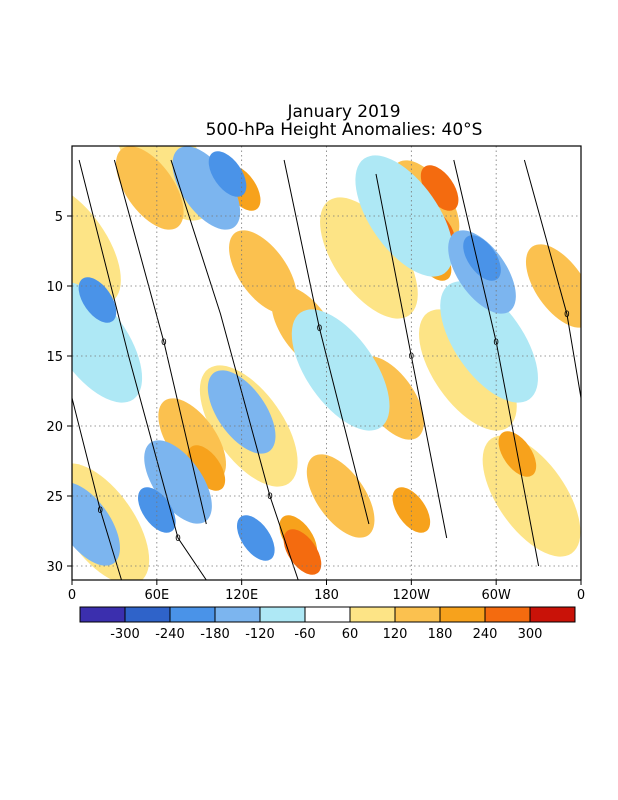 This screenshot has height=800, width=618. What do you see at coordinates (350, 634) in the screenshot?
I see `colorbar-label: 60` at bounding box center [350, 634].